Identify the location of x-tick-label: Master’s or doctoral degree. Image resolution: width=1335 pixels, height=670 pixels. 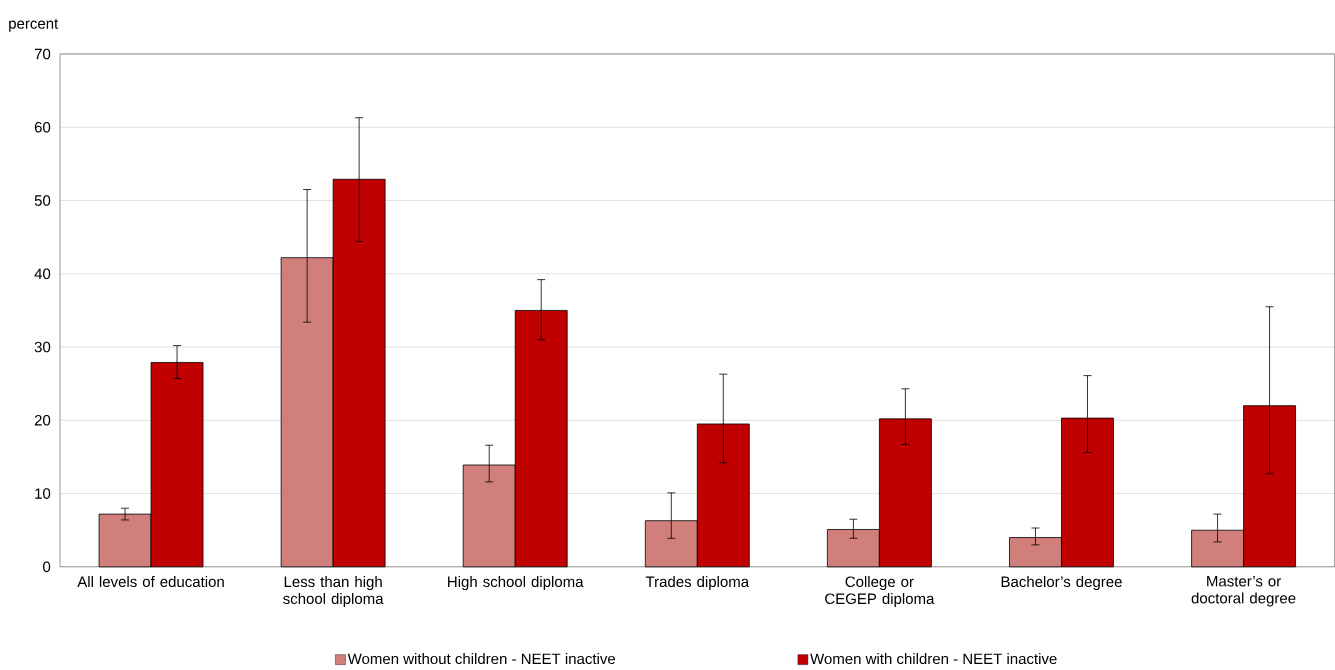
(1243, 591).